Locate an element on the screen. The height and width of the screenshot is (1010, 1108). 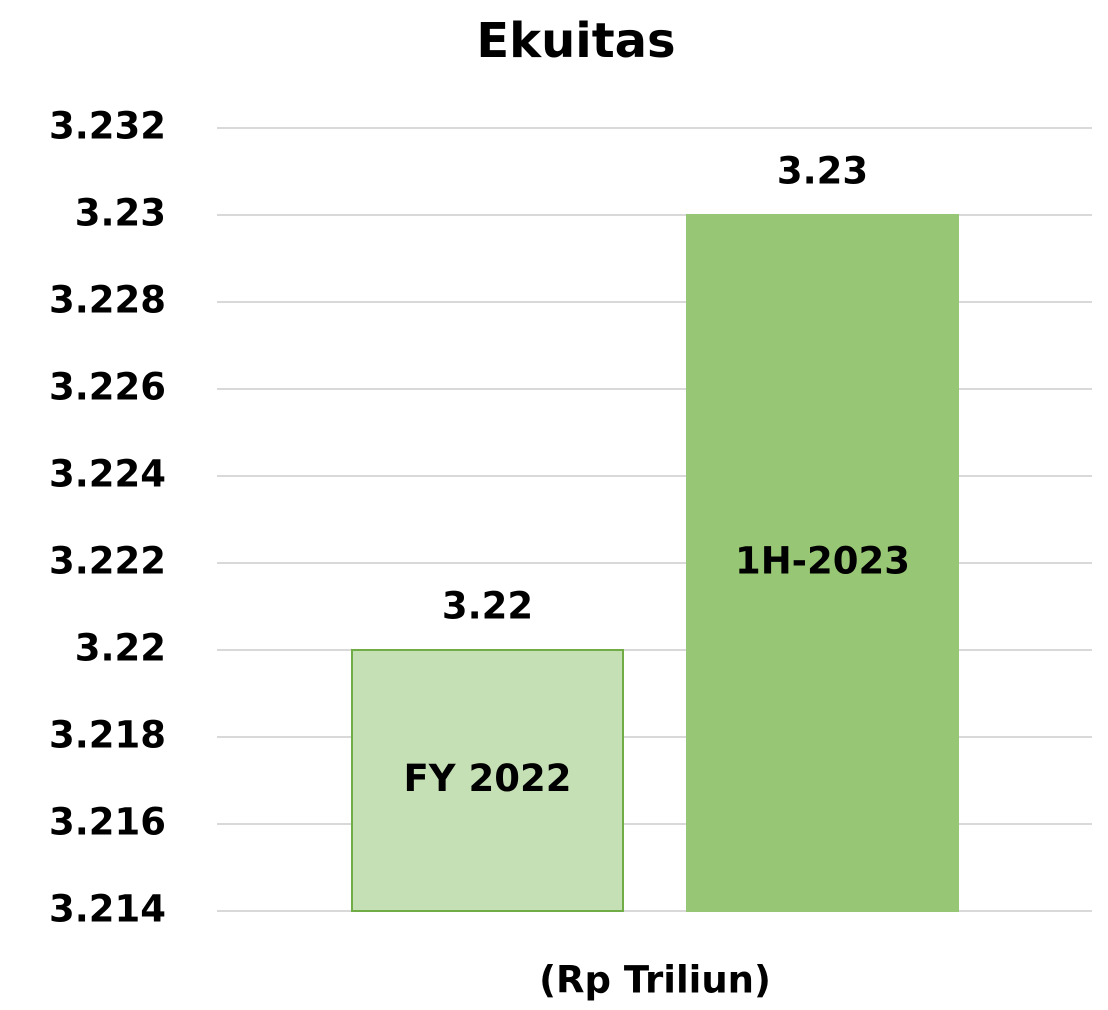
y-tick-label: 3.216 is located at coordinates (107, 822).